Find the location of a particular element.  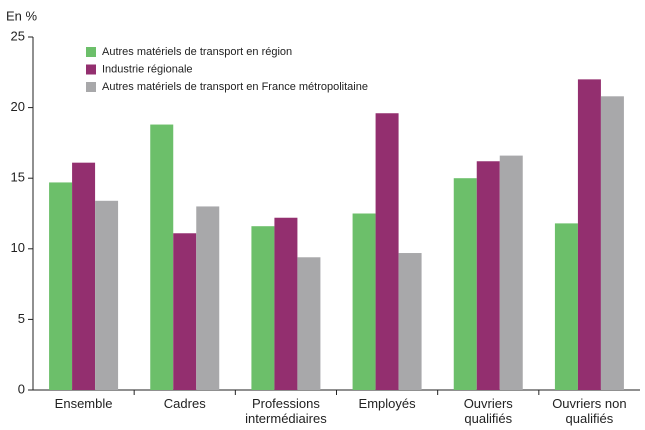

y-tick-label: 5 is located at coordinates (21, 318).